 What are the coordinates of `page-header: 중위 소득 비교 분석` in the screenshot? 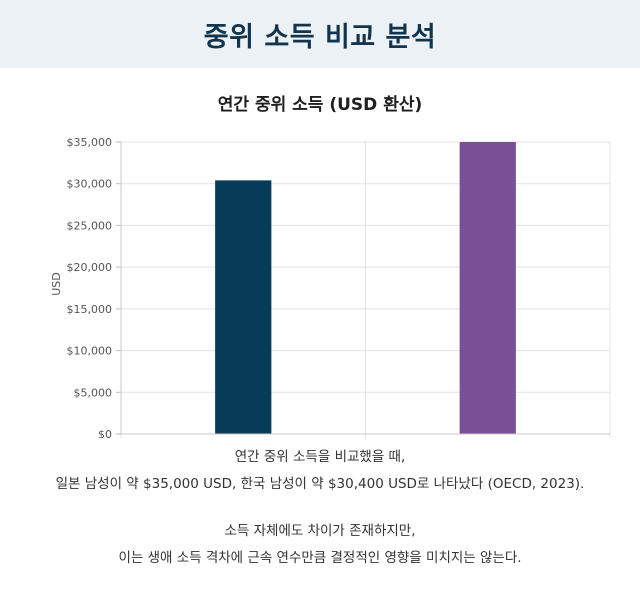 It's located at (320, 34).